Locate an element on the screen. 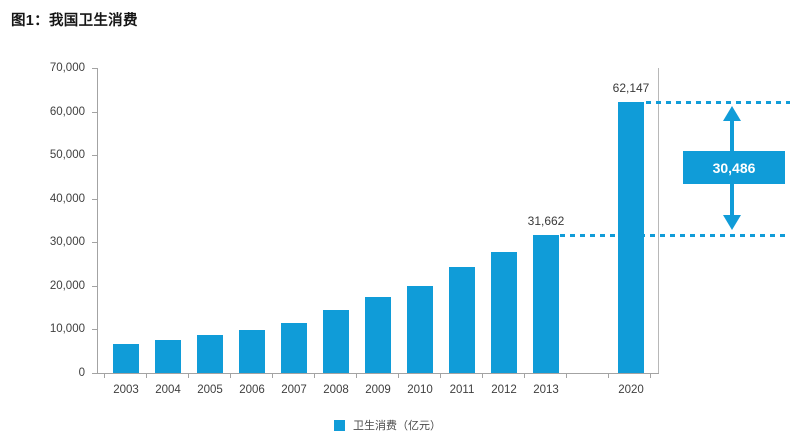  y-axis-label: 20,000 is located at coordinates (67, 285).